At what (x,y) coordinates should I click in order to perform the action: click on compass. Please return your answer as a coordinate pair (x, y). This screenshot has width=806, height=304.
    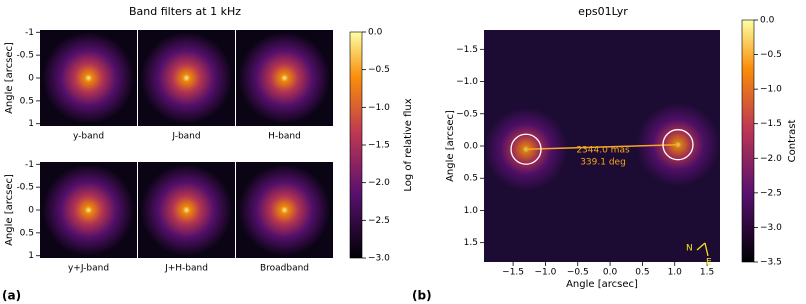
    Looking at the image, I should click on (702, 249).